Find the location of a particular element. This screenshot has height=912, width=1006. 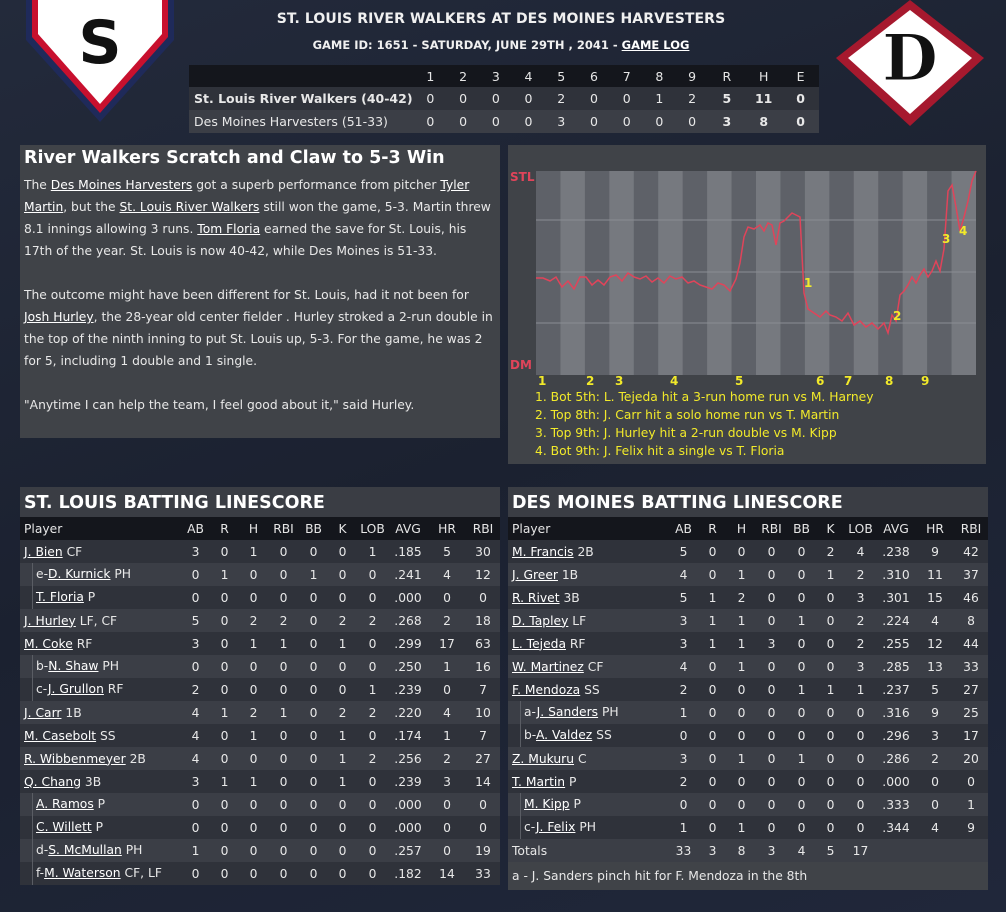

player-link: A. Ramos is located at coordinates (65, 804).